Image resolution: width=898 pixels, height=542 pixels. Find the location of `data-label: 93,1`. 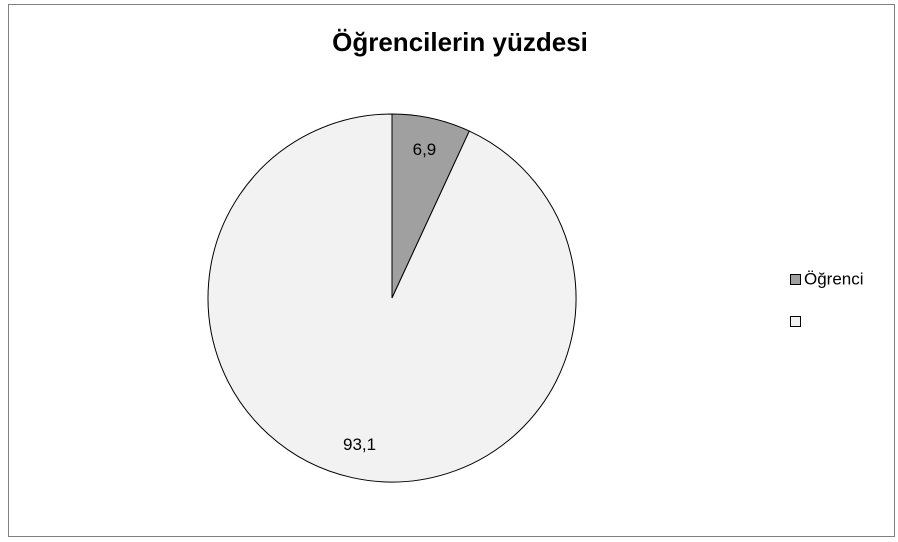

data-label: 93,1 is located at coordinates (359, 444).